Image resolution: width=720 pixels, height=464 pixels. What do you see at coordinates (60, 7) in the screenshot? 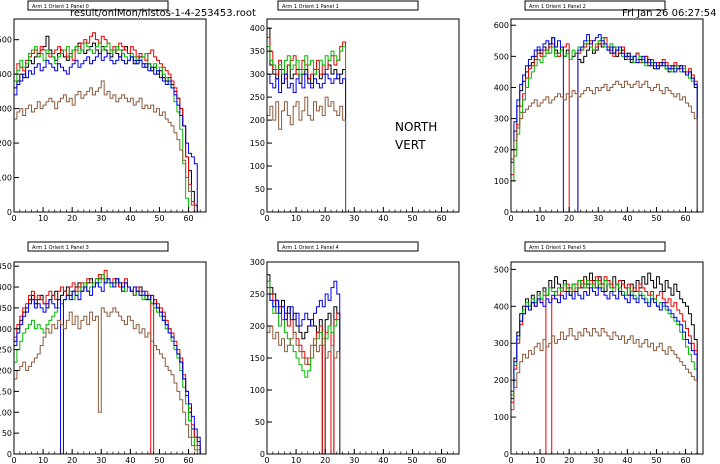
I see `panel-title: Arm 1 Orient 1 Panel 0` at bounding box center [60, 7].